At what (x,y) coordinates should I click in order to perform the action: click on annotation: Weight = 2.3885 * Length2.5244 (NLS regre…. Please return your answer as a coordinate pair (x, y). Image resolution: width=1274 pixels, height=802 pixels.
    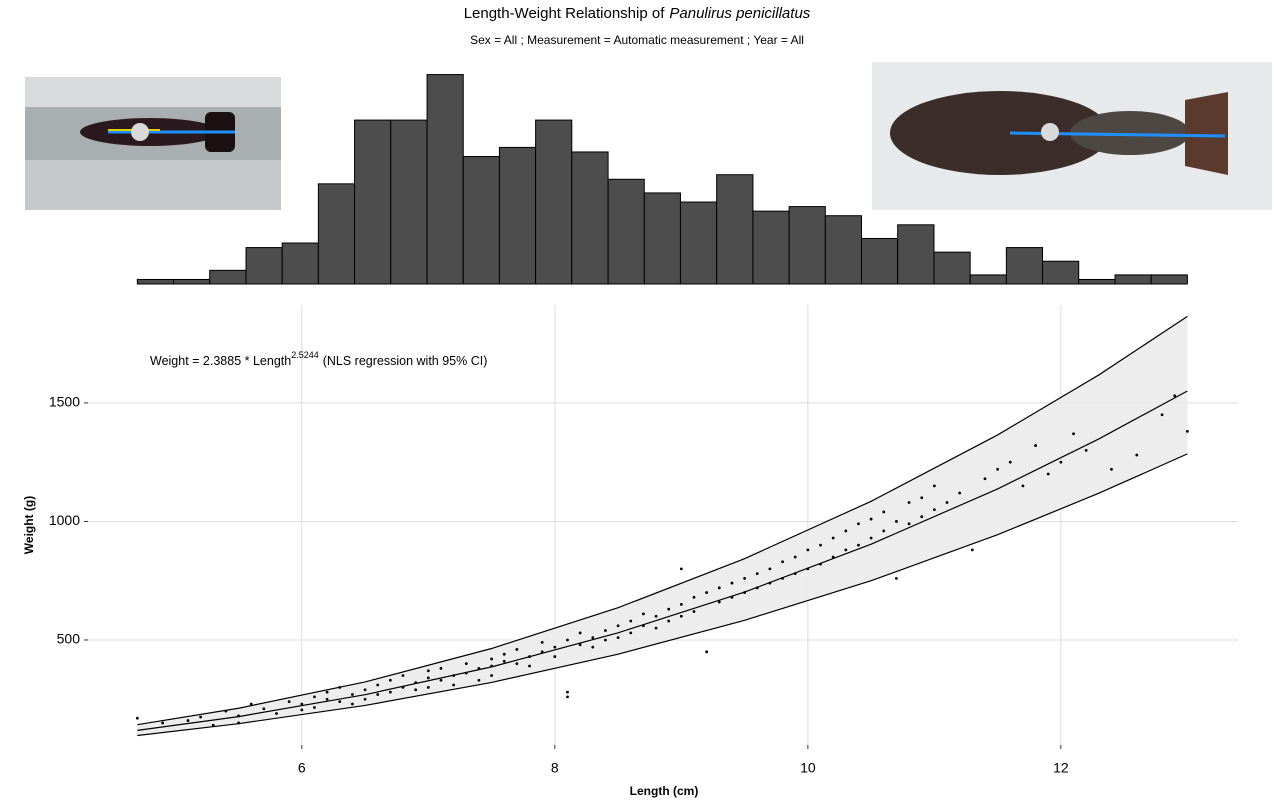
    Looking at the image, I should click on (318, 359).